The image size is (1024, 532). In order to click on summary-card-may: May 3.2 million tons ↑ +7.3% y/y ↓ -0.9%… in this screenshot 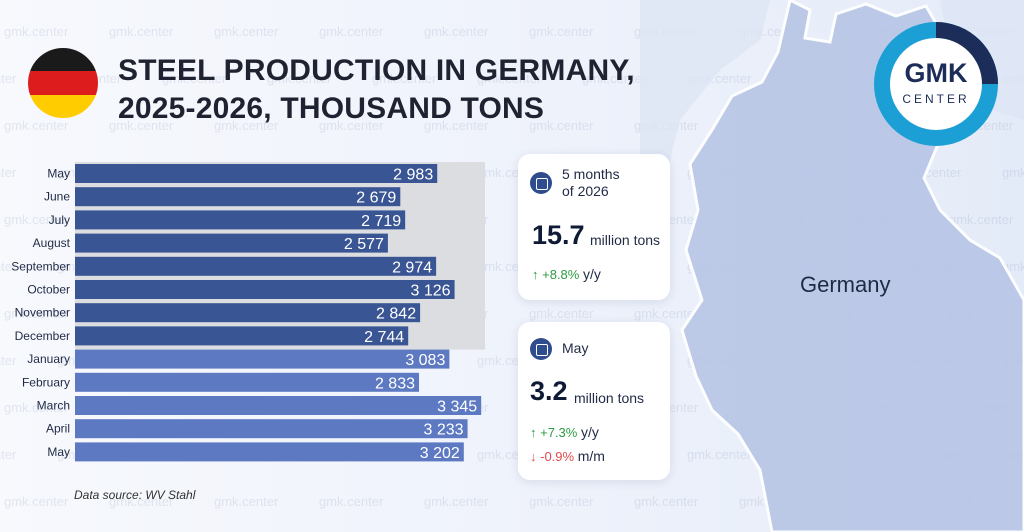, I will do `click(594, 401)`.